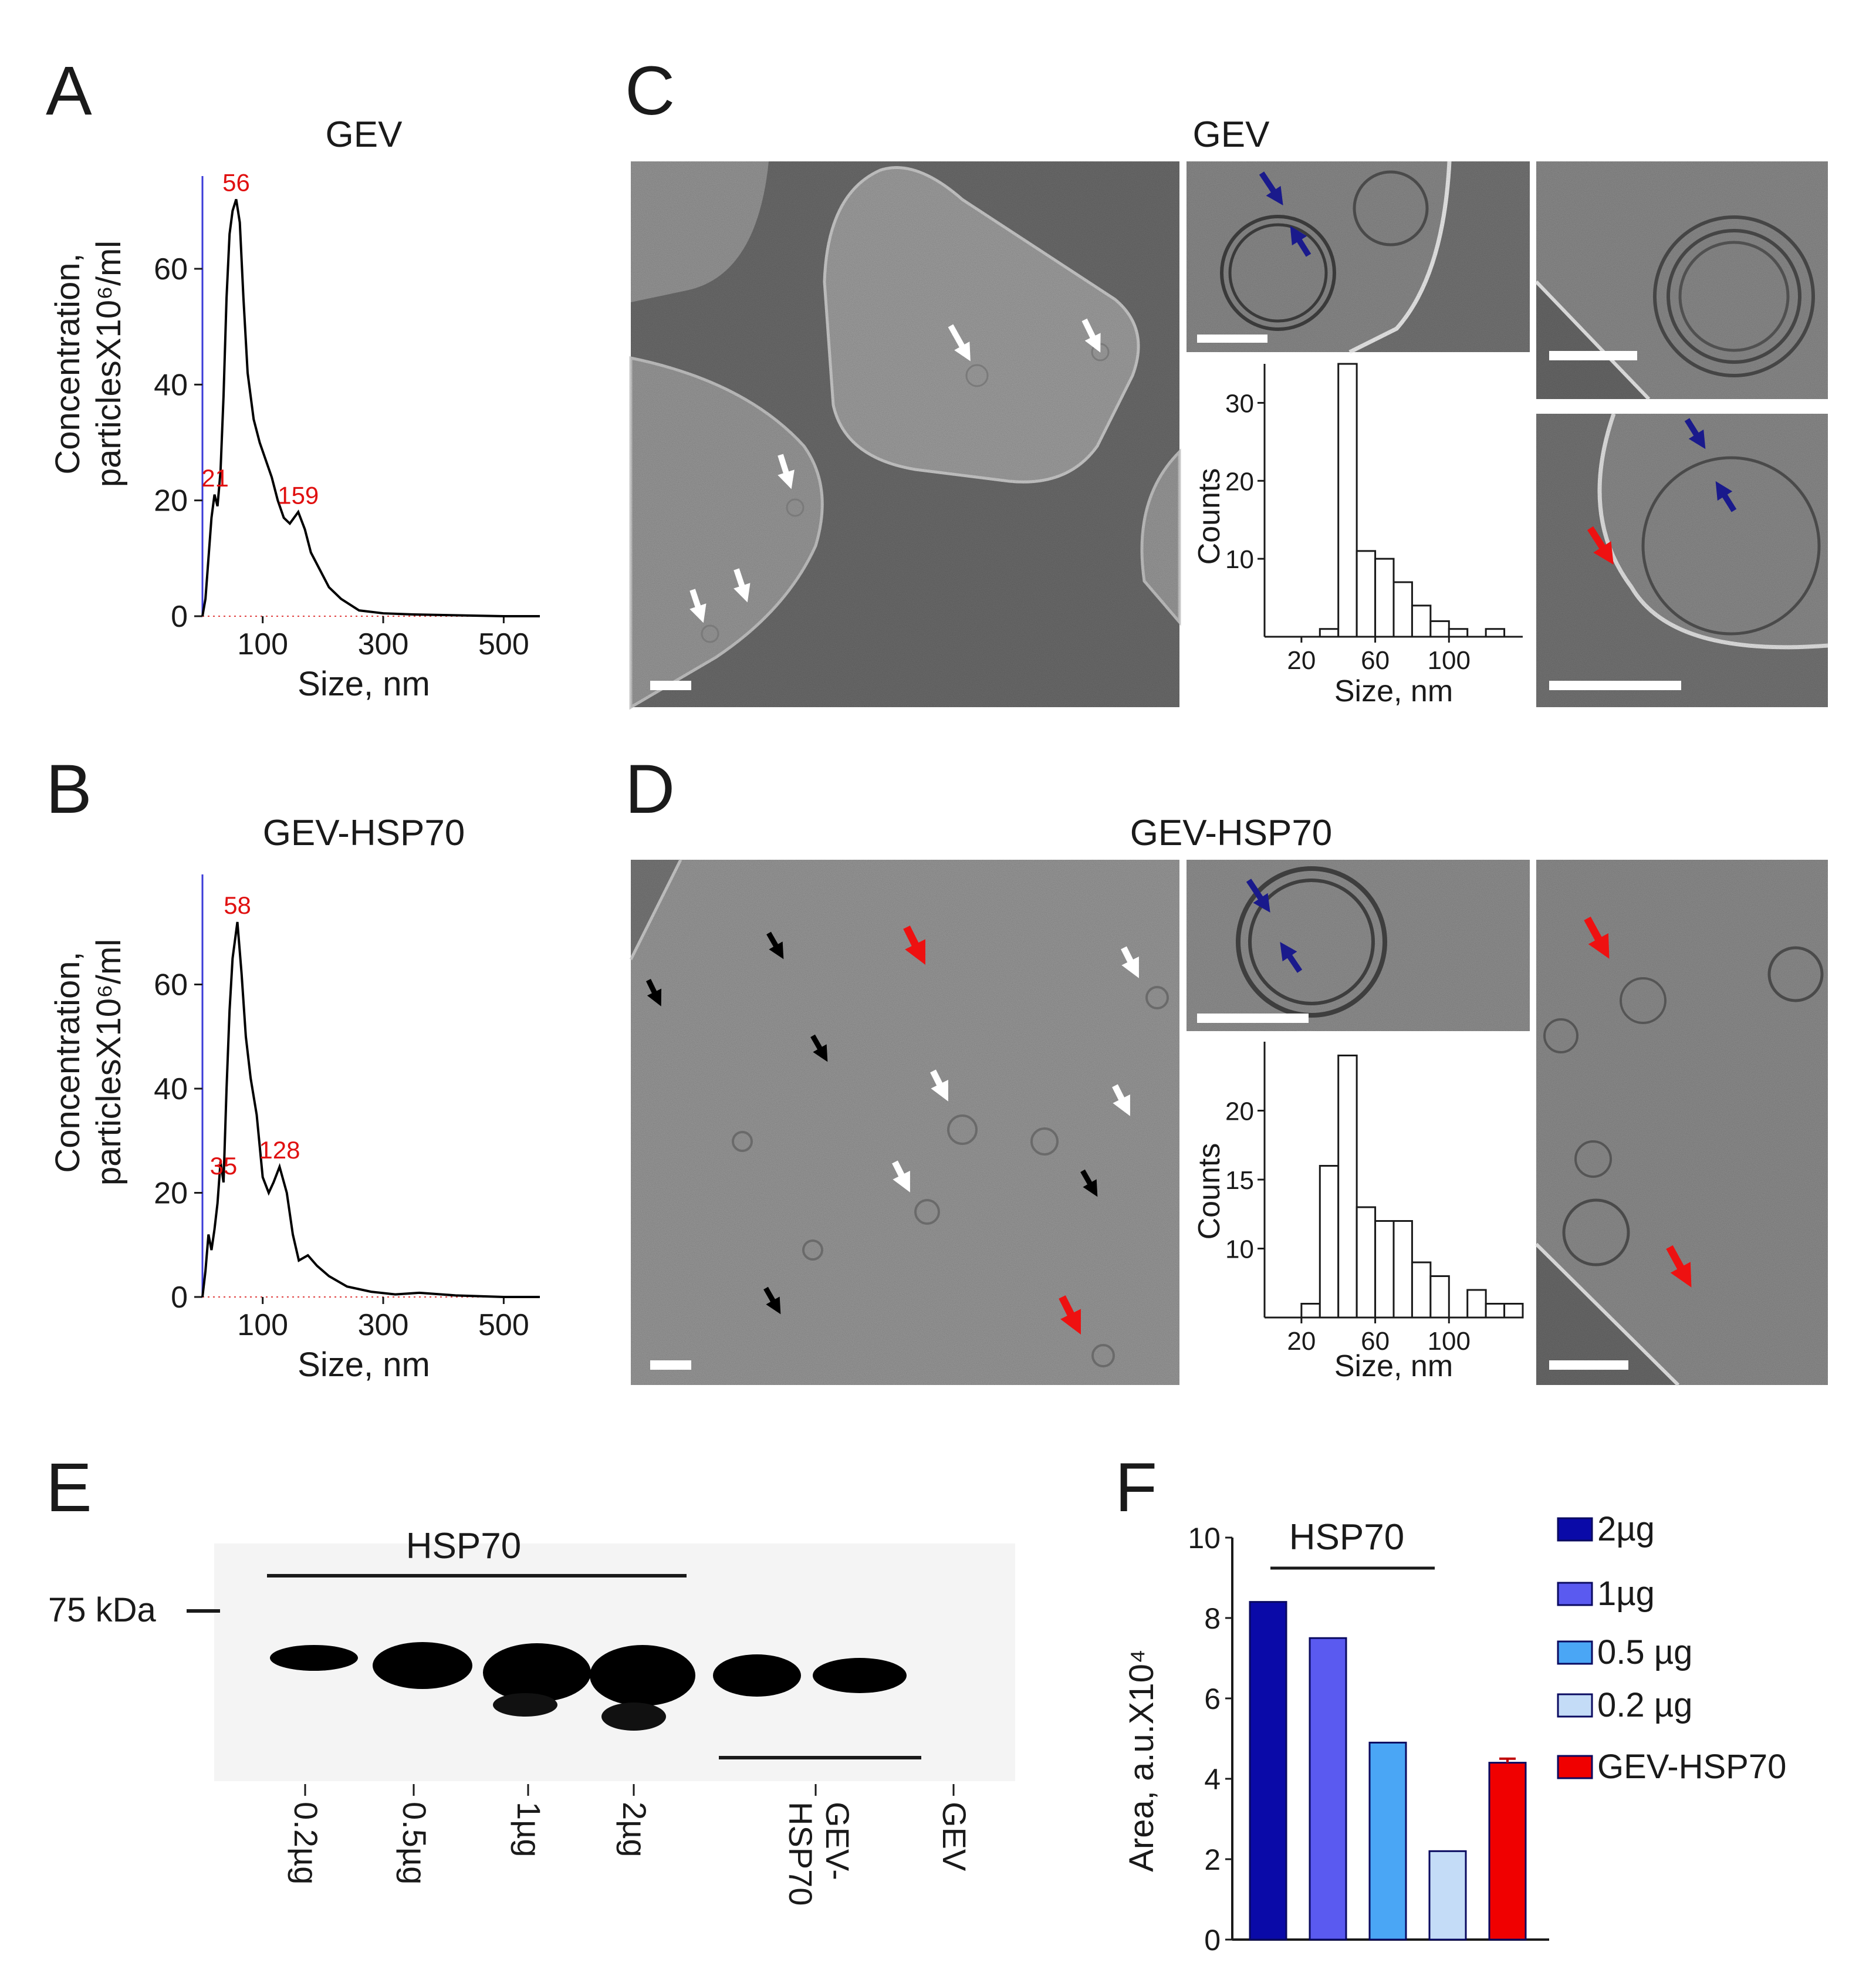  I want to click on panel-a-plot: 0 20 40 60 100 300 500 21 56 159, so click(347, 415).